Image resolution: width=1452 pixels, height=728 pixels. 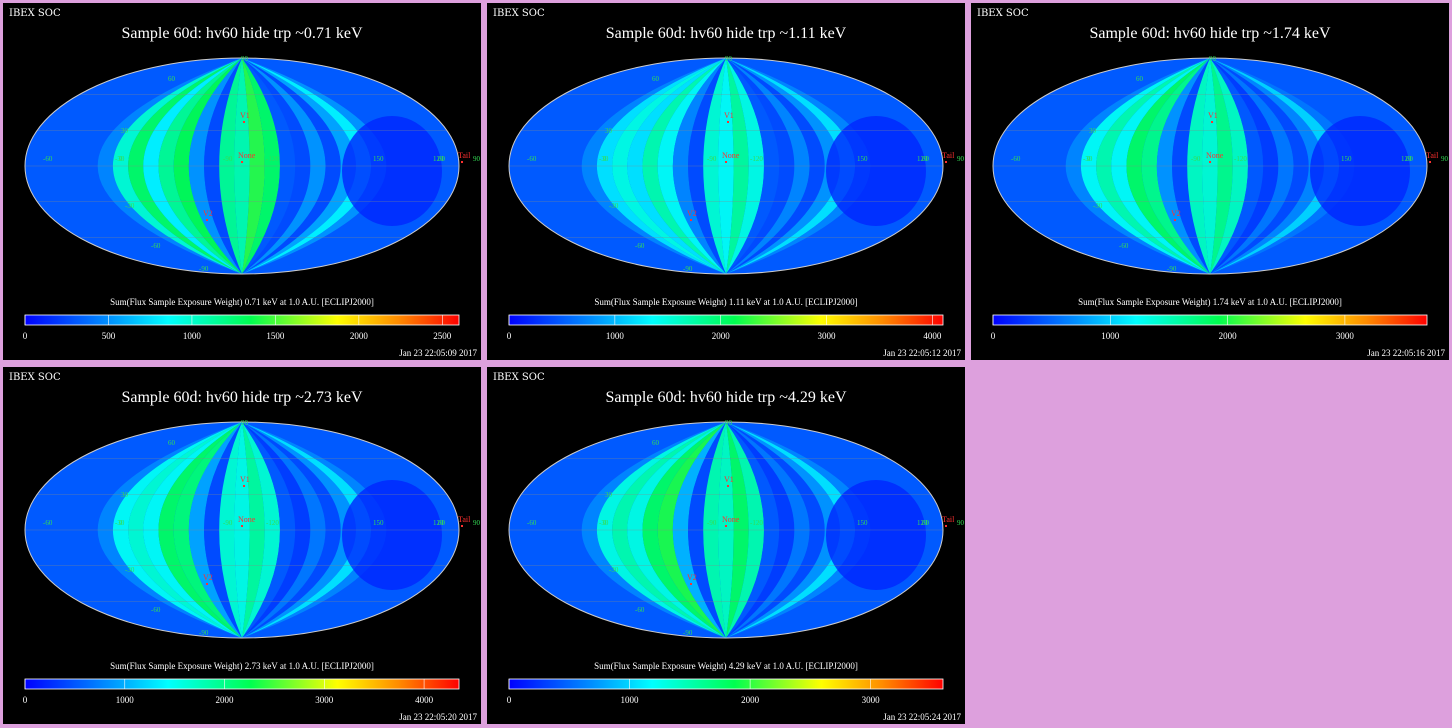 I want to click on longitude-label: 60, so click(x=926, y=523).